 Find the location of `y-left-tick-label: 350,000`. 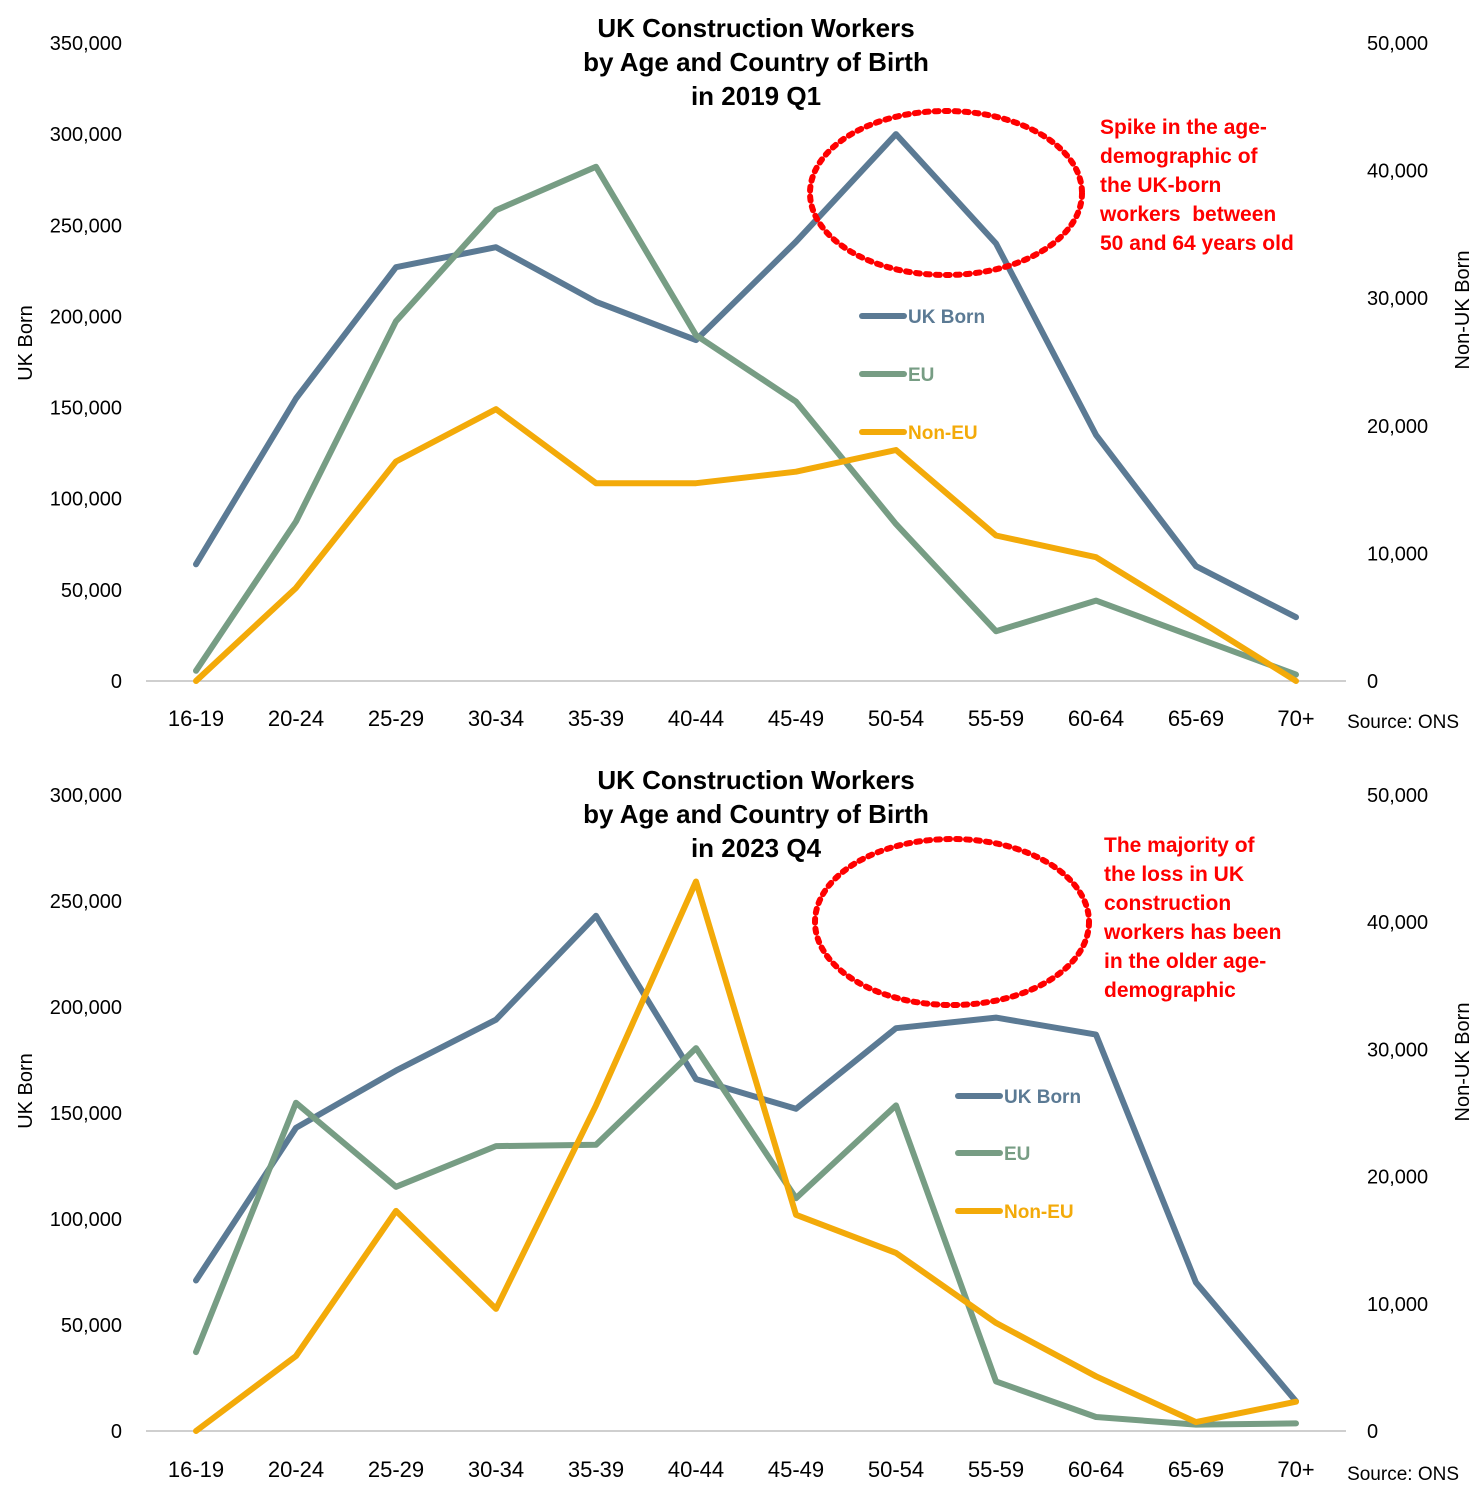

y-left-tick-label: 350,000 is located at coordinates (86, 44).